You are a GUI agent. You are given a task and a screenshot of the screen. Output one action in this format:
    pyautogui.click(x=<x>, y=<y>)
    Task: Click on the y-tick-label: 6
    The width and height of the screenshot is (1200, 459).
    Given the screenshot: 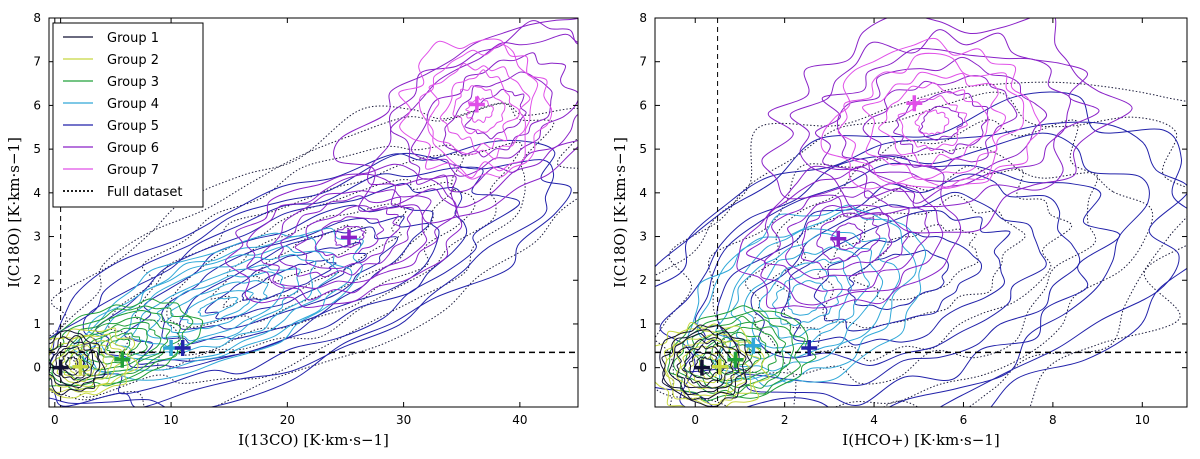 What is the action you would take?
    pyautogui.click(x=37, y=105)
    